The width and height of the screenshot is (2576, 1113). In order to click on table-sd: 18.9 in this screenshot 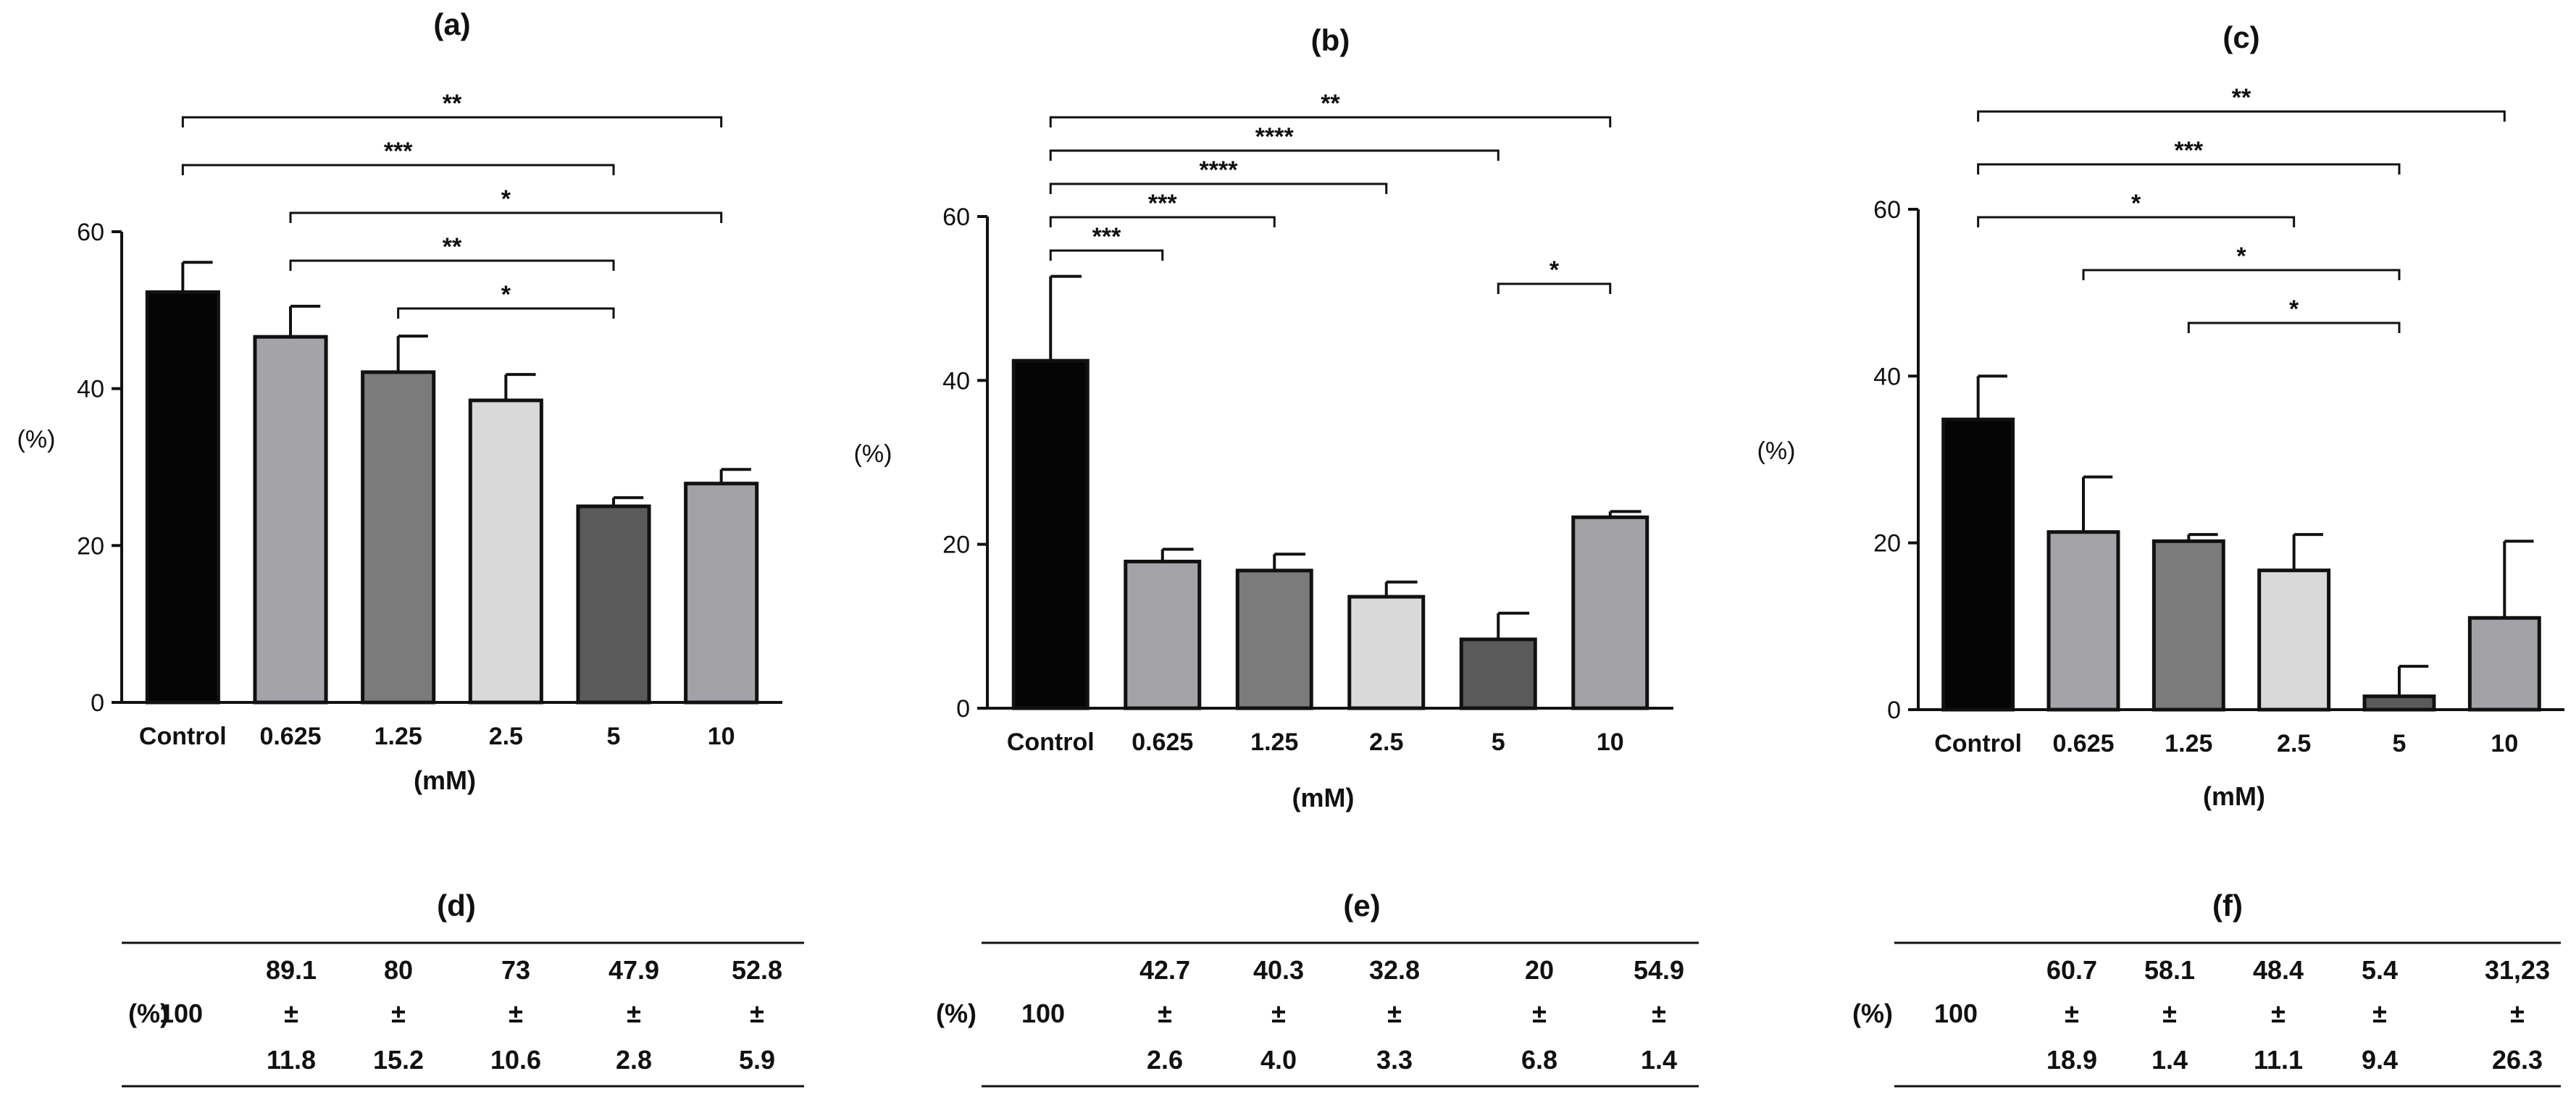, I will do `click(2071, 1060)`.